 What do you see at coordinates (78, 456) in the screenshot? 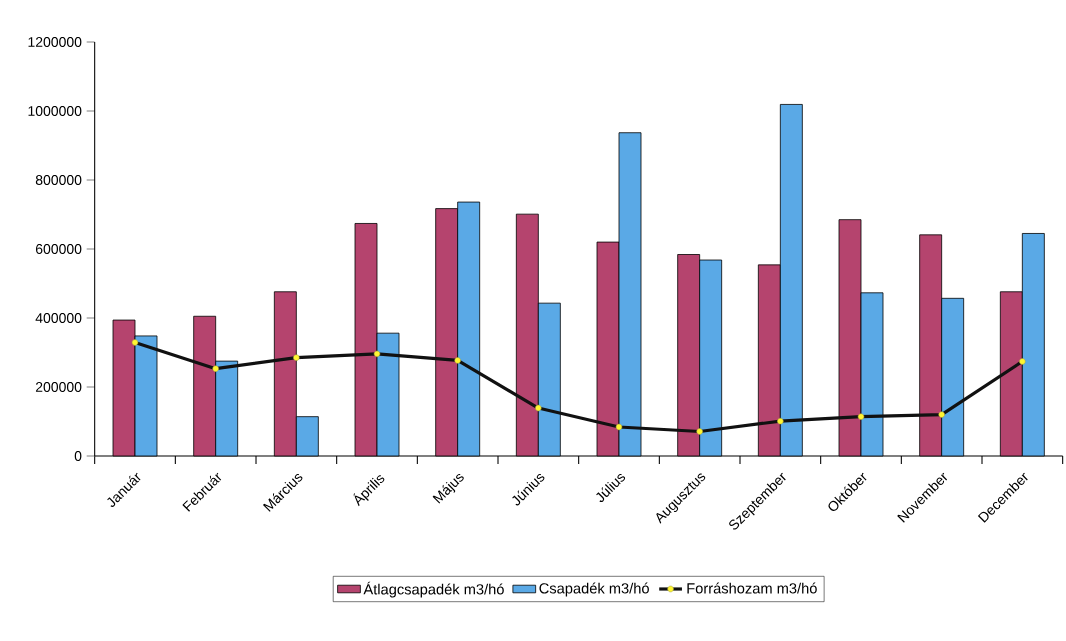
I see `y-tick-label: 0` at bounding box center [78, 456].